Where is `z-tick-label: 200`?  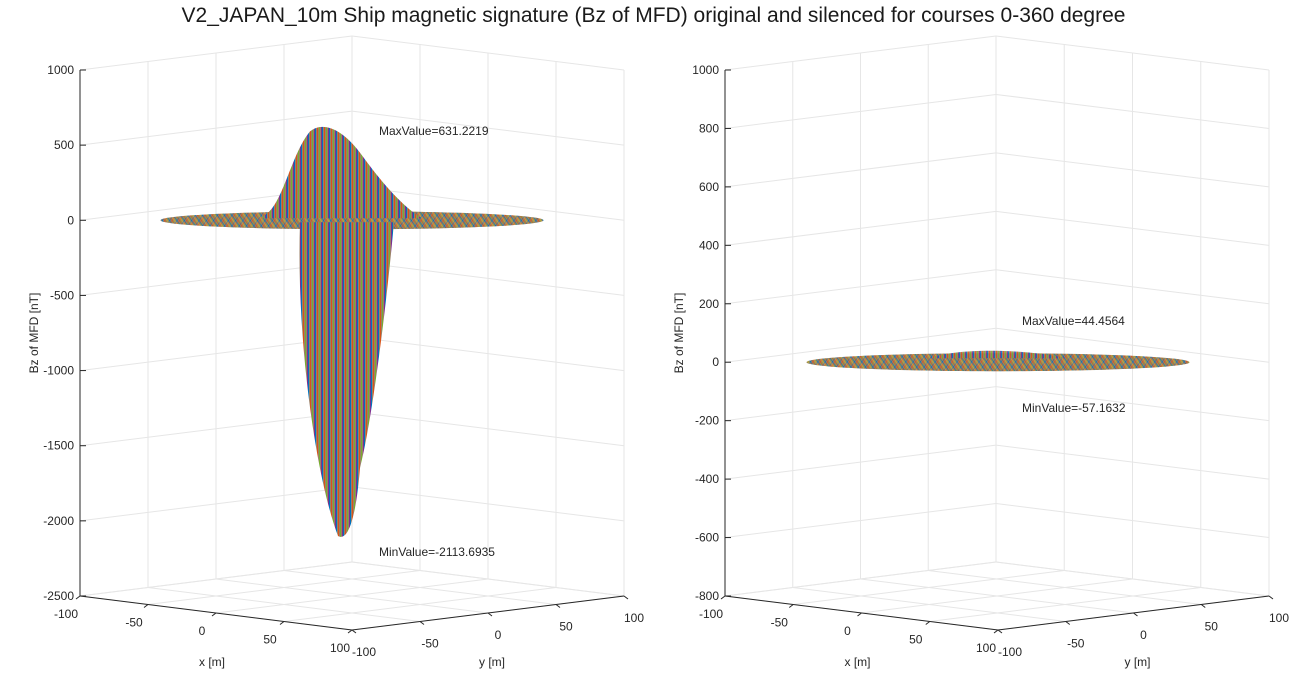 z-tick-label: 200 is located at coordinates (709, 304).